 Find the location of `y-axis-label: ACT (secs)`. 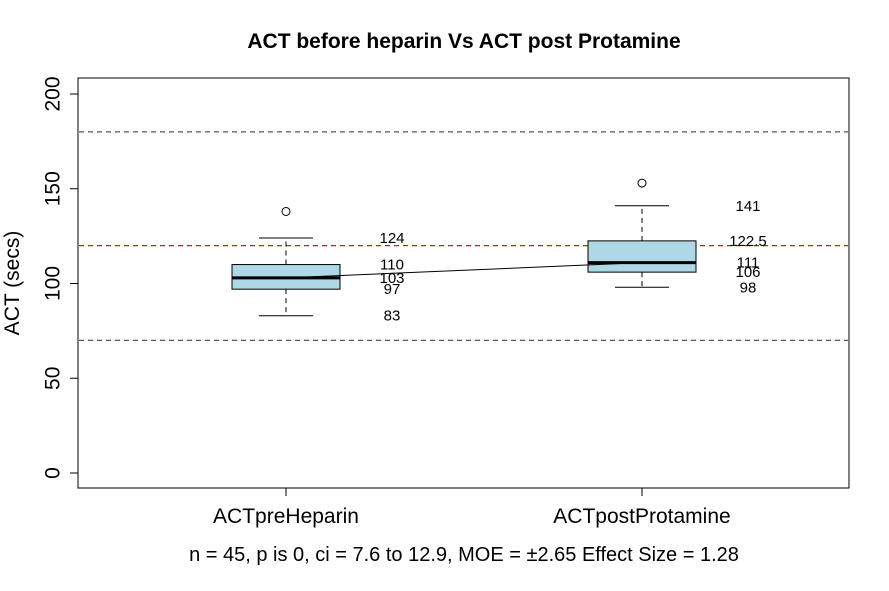

y-axis-label: ACT (secs) is located at coordinates (12, 283).